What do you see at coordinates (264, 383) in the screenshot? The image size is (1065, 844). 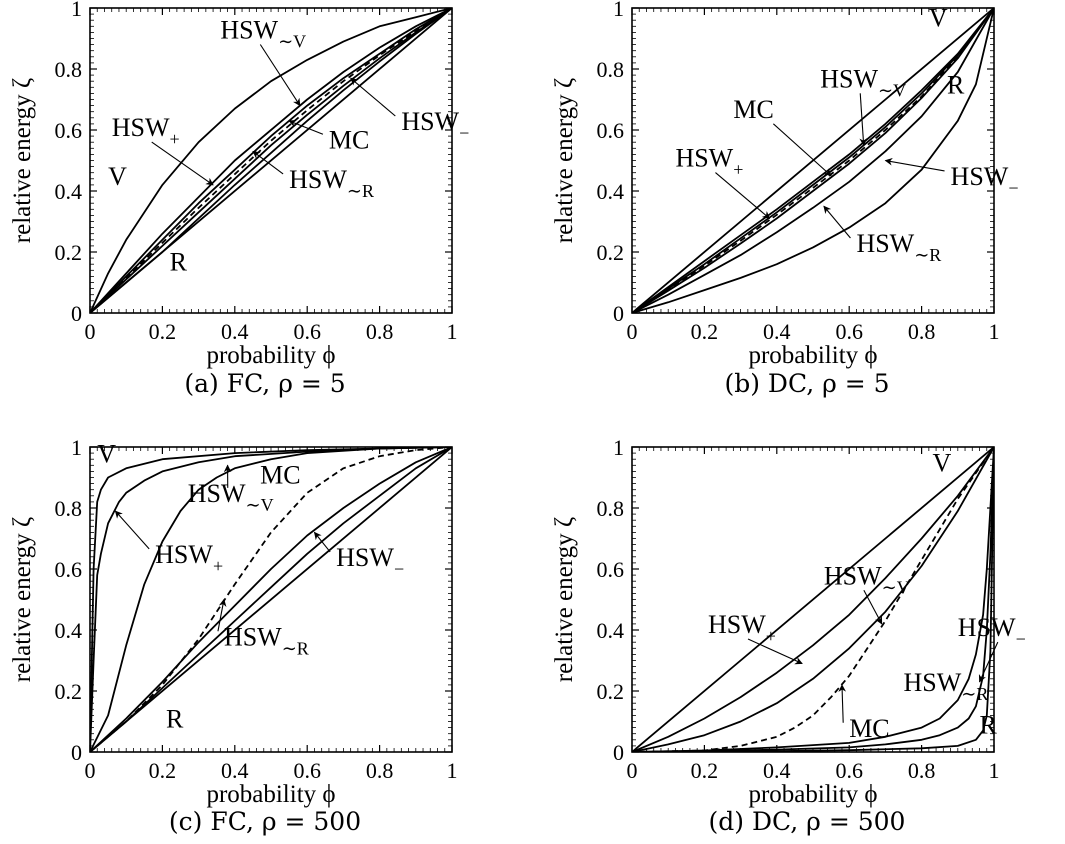 I see `panel-caption: (a) FC, ρ = 5` at bounding box center [264, 383].